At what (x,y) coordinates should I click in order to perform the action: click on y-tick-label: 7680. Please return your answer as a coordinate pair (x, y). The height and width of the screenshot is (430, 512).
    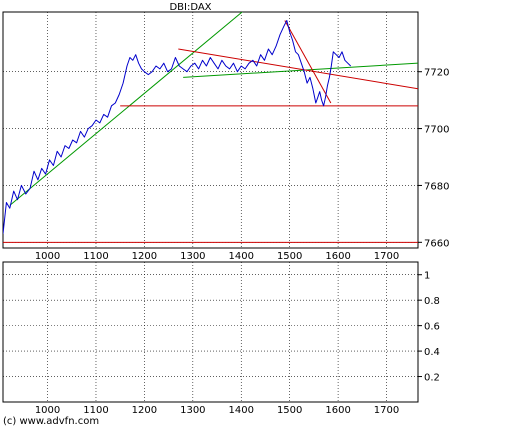
    Looking at the image, I should click on (436, 186).